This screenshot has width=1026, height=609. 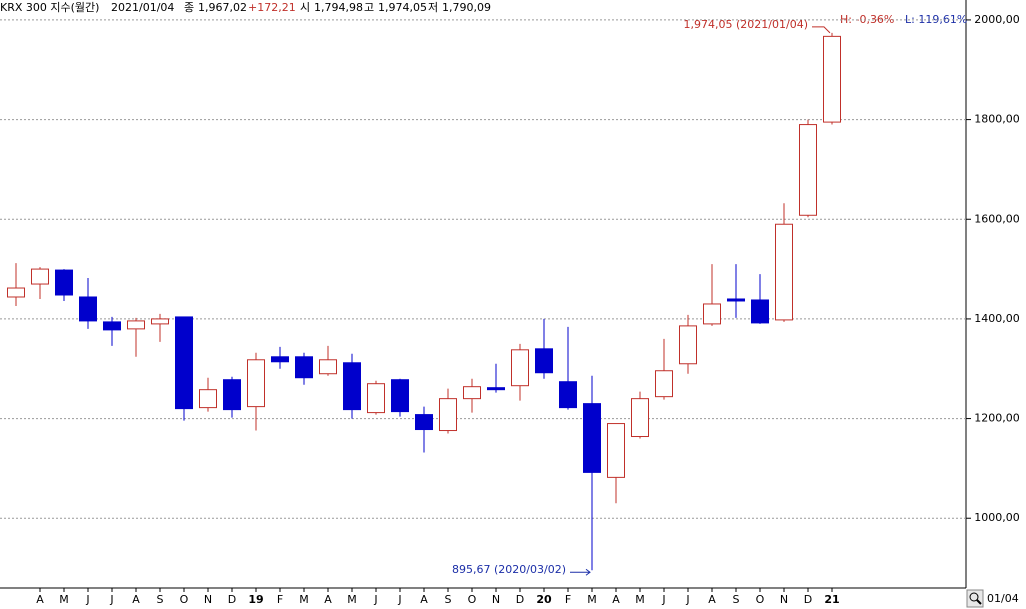 I want to click on header-title: KRX 300 지수(월간), so click(x=49, y=7).